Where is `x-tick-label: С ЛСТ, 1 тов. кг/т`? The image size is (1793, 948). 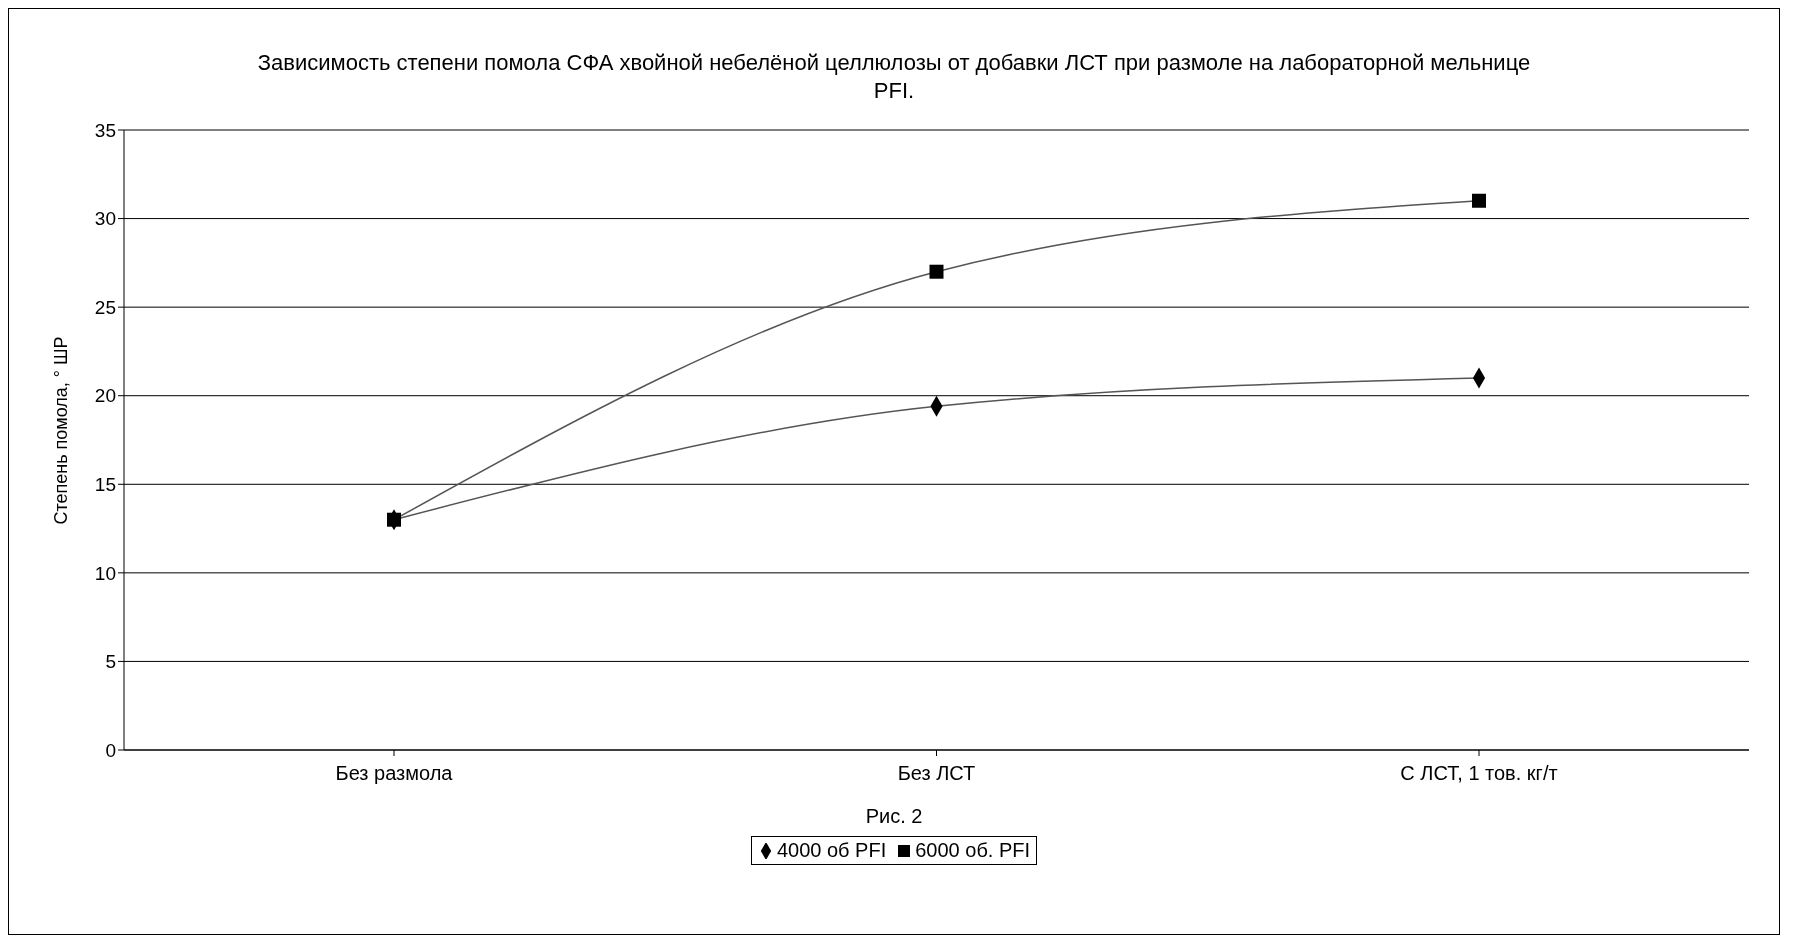 x-tick-label: С ЛСТ, 1 тов. кг/т is located at coordinates (1479, 773).